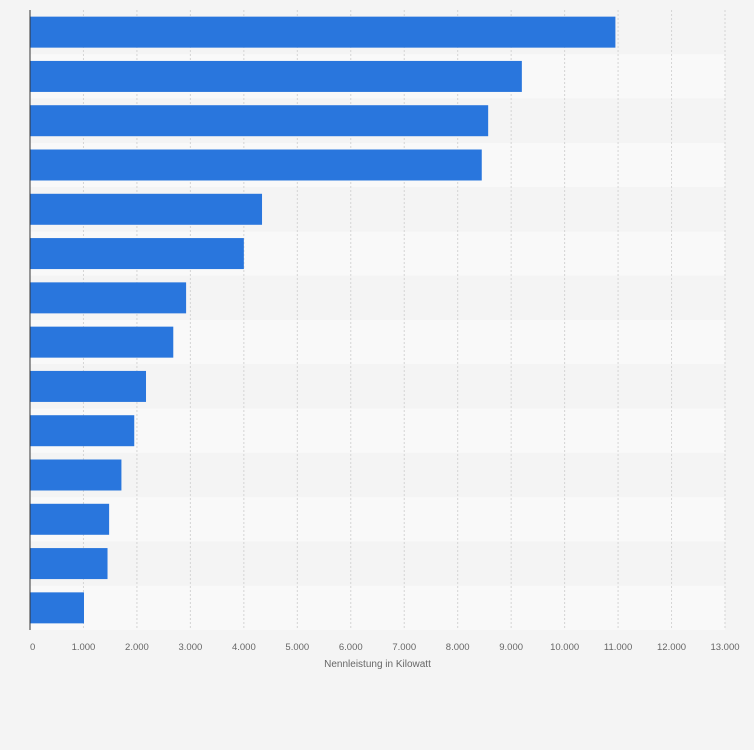  What do you see at coordinates (190, 647) in the screenshot?
I see `x-tick-label: 3.000` at bounding box center [190, 647].